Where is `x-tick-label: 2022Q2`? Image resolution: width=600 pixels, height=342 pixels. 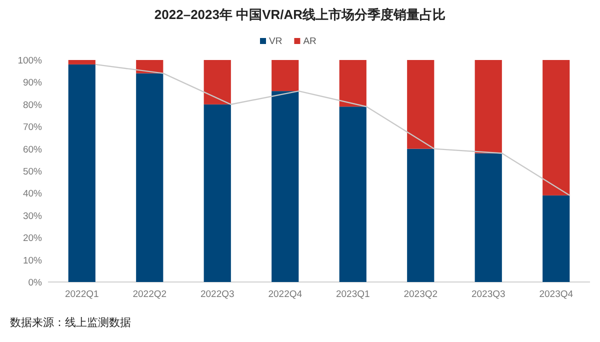
x-tick-label: 2022Q2 is located at coordinates (149, 294).